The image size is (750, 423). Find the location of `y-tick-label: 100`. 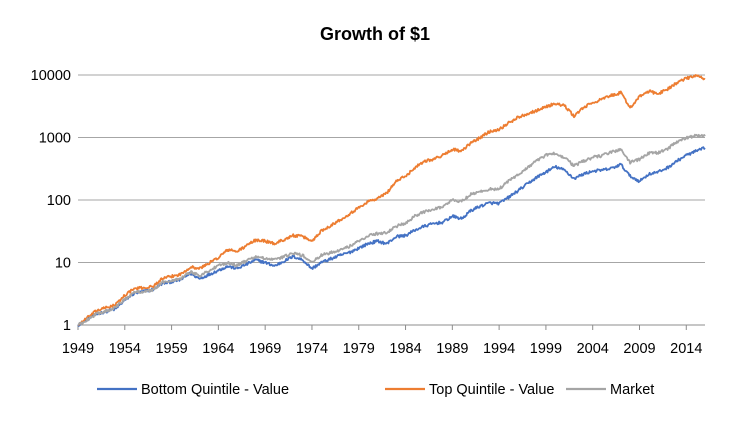

y-tick-label: 100 is located at coordinates (59, 201).